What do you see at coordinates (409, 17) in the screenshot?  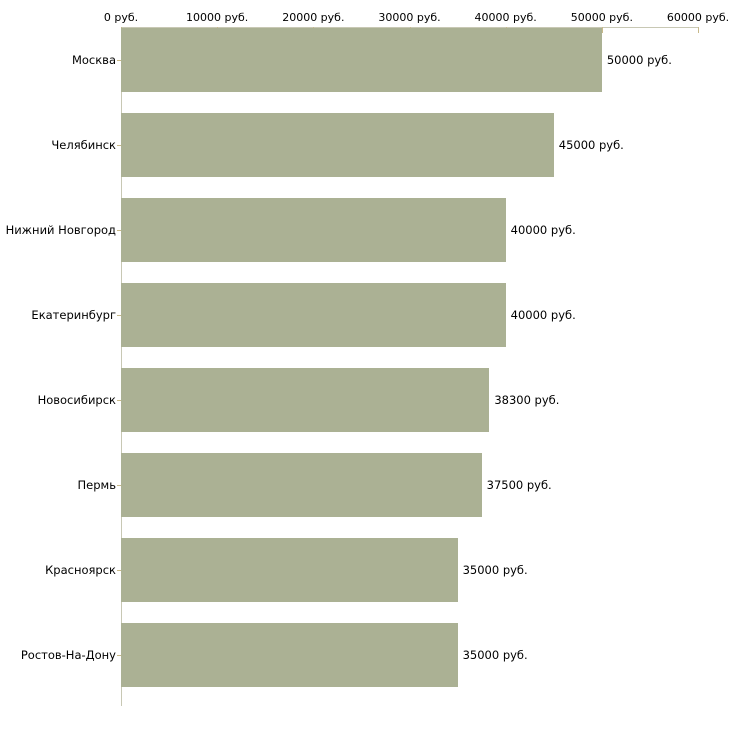 I see `x-tick-label: 30000 руб.` at bounding box center [409, 17].